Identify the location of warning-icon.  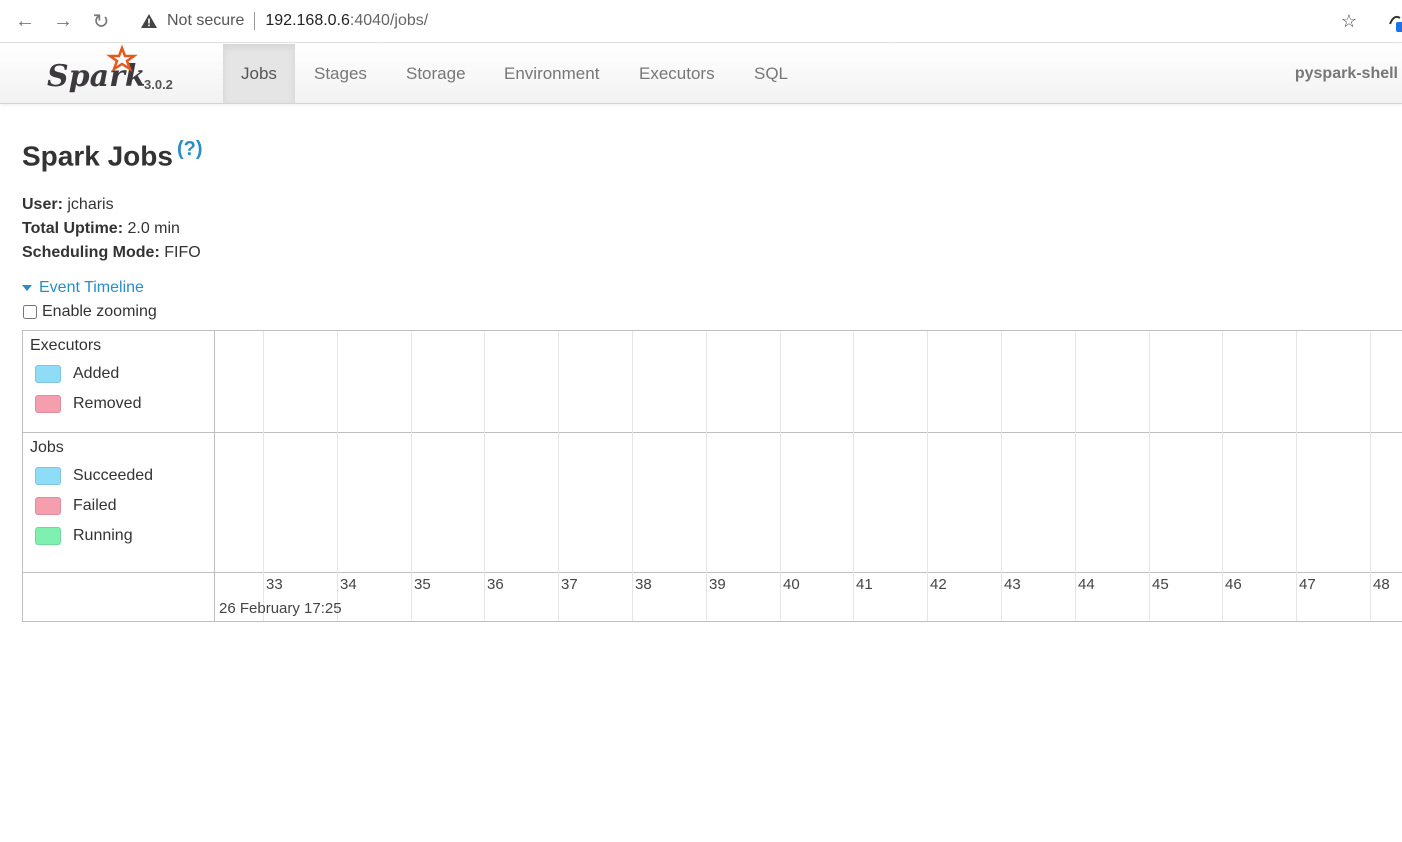
(149, 21).